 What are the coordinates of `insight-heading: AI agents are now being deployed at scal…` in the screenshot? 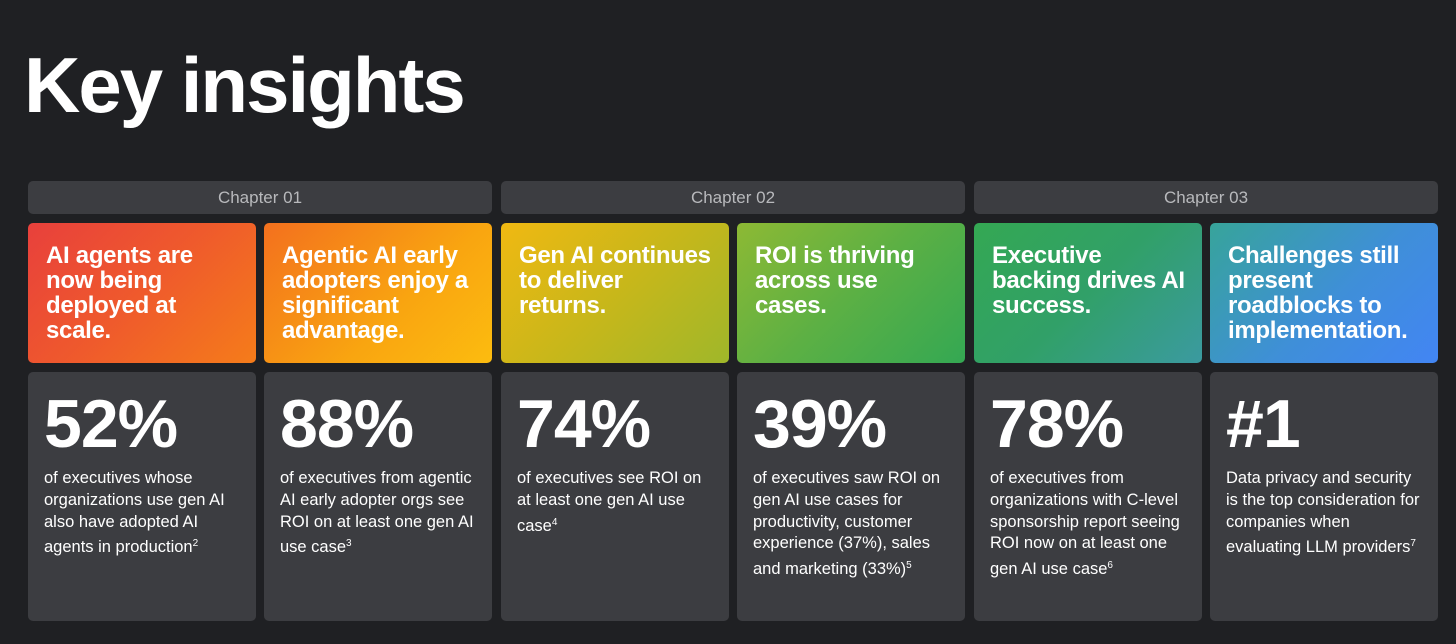 It's located at (119, 293).